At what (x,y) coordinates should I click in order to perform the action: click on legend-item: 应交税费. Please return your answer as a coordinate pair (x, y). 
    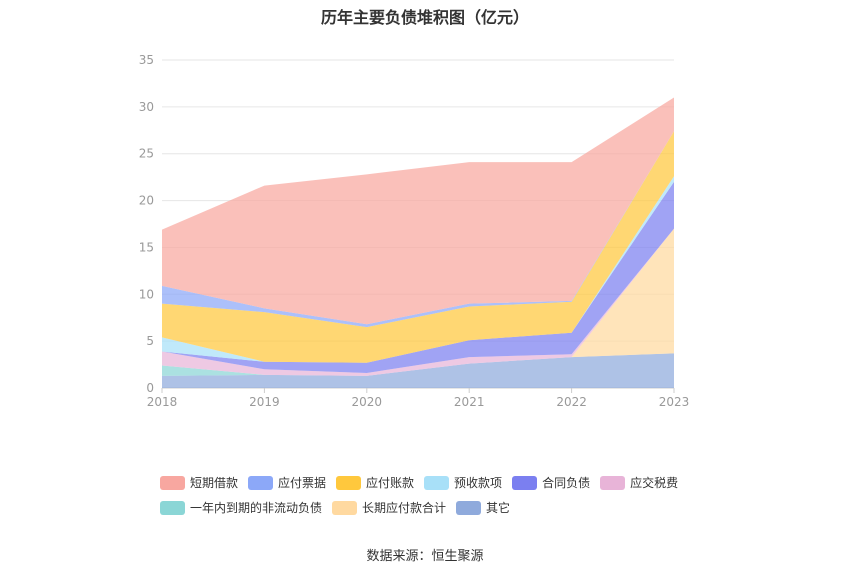
    Looking at the image, I should click on (639, 482).